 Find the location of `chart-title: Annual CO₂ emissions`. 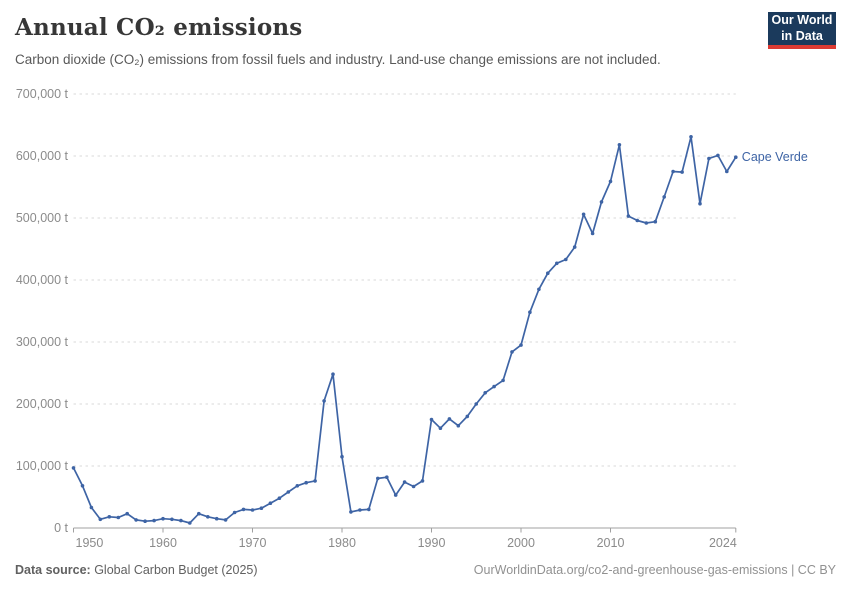

chart-title: Annual CO₂ emissions is located at coordinates (159, 27).